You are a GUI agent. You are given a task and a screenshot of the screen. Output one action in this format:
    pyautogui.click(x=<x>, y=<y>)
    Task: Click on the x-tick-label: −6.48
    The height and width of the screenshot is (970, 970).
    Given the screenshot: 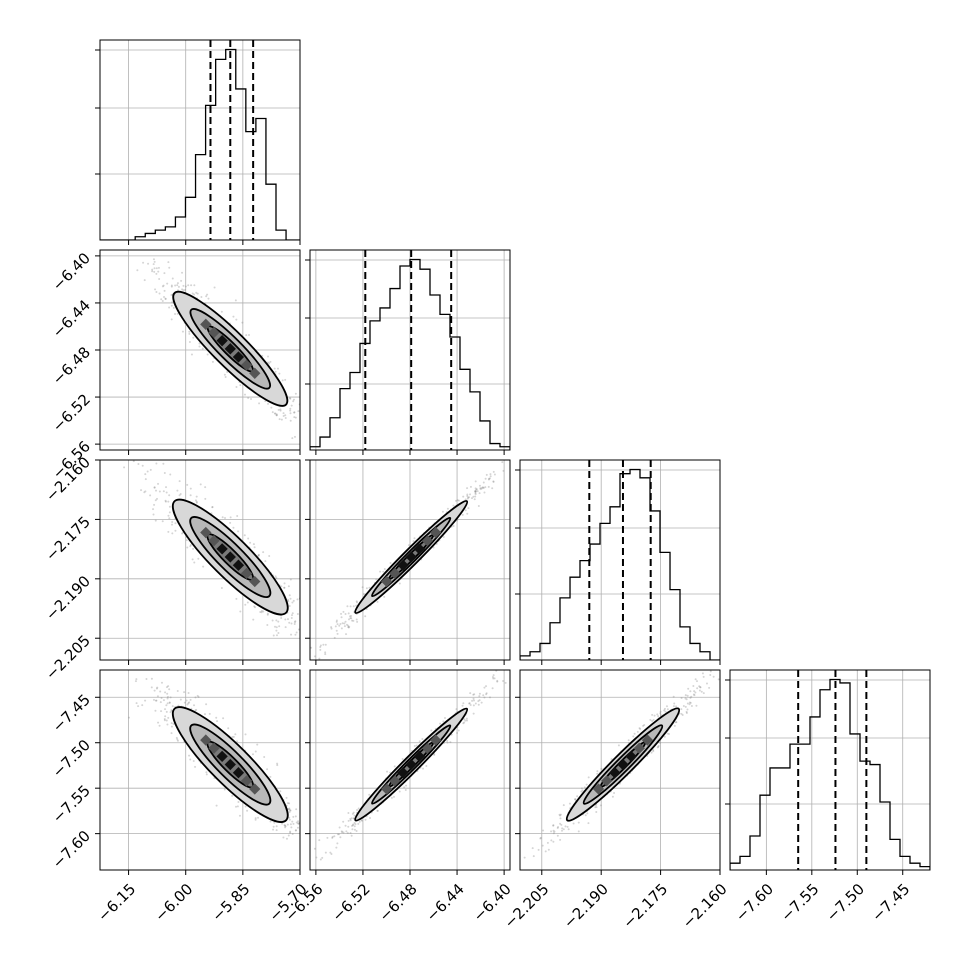 What is the action you would take?
    pyautogui.click(x=398, y=902)
    